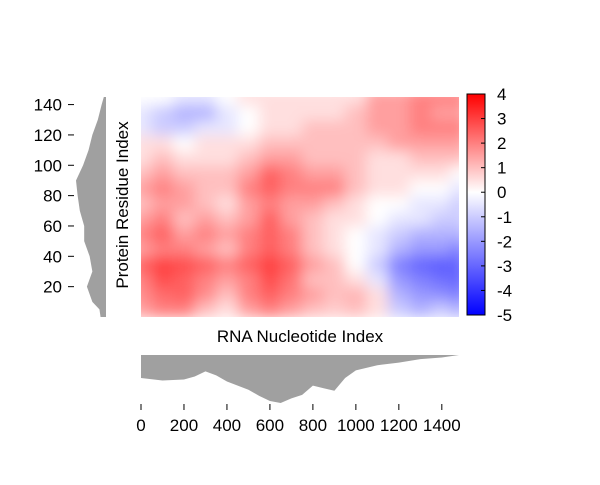 The width and height of the screenshot is (600, 485). I want to click on y-tick-label: 120, so click(48, 135).